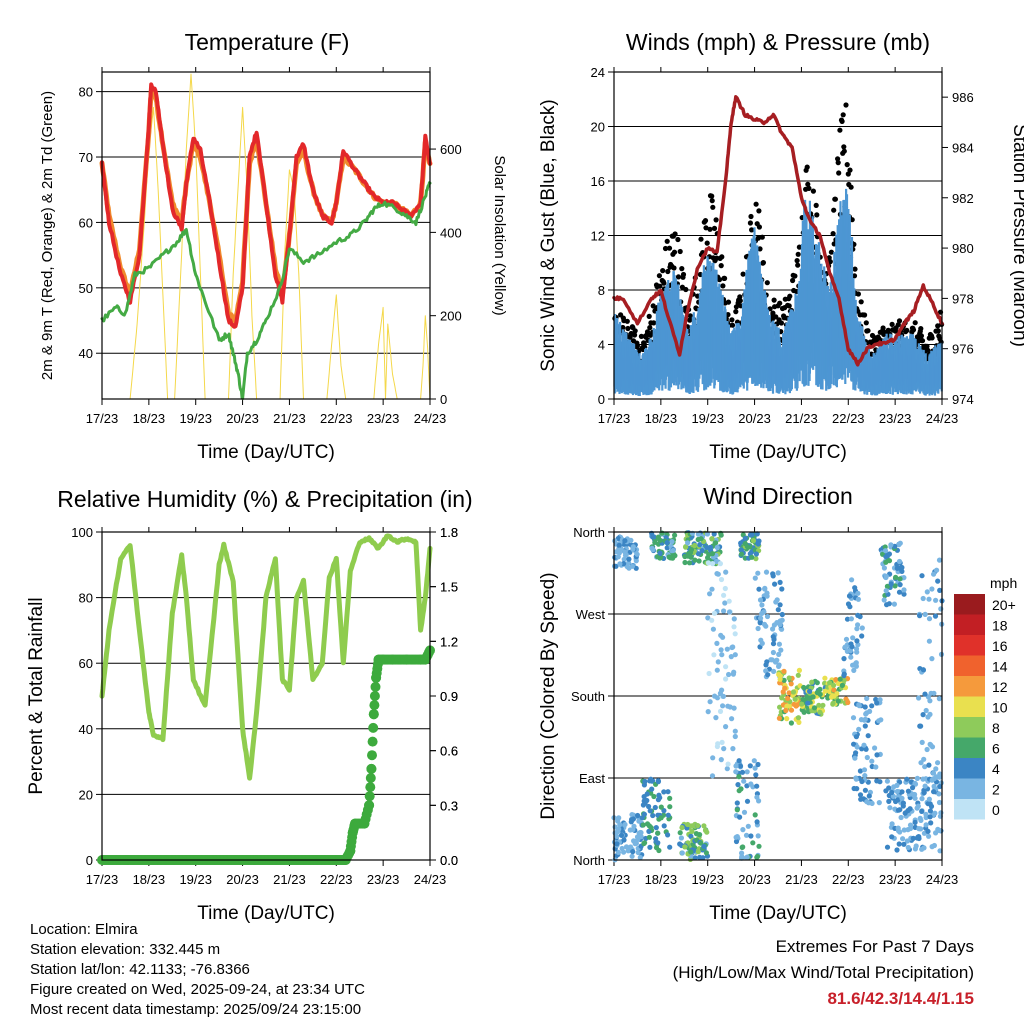 This screenshot has width=1024, height=1024. What do you see at coordinates (449, 696) in the screenshot?
I see `y2-tick-label: 0.9` at bounding box center [449, 696].